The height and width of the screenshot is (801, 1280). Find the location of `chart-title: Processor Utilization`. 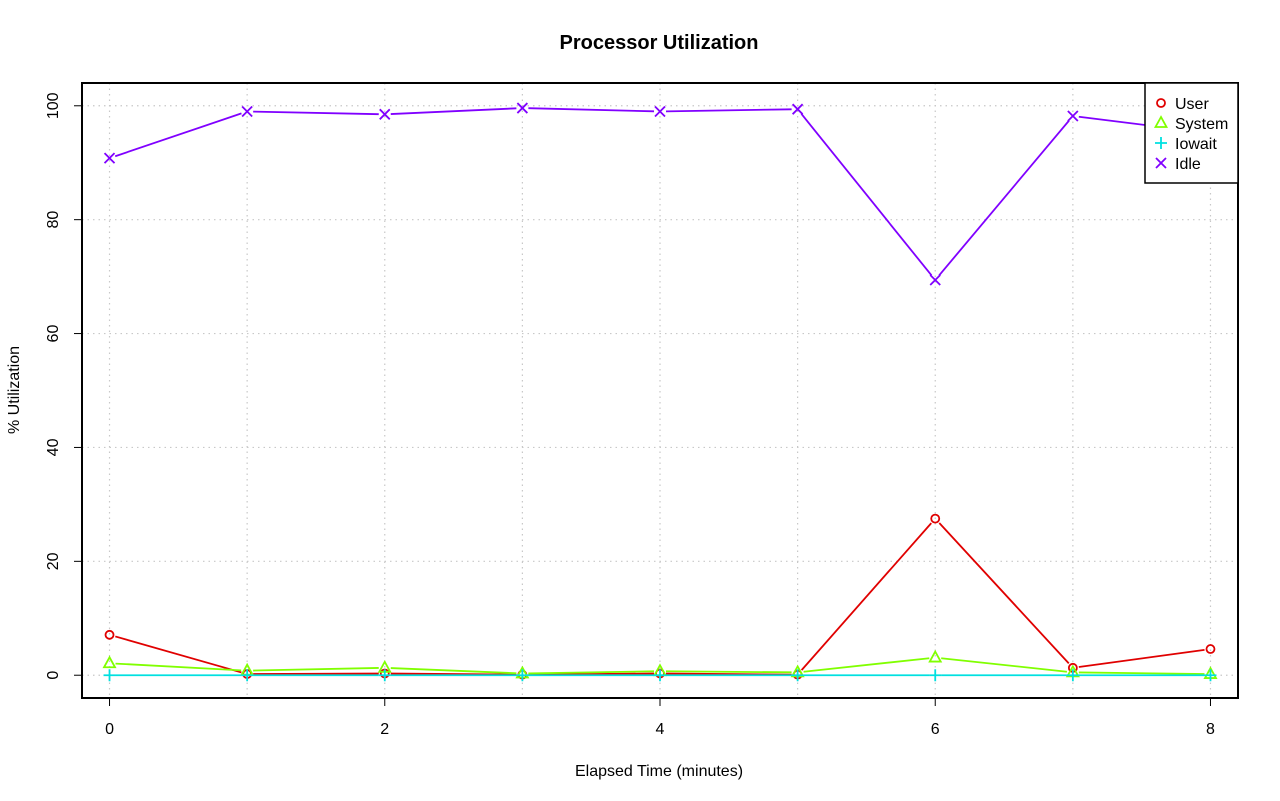

chart-title: Processor Utilization is located at coordinates (659, 43).